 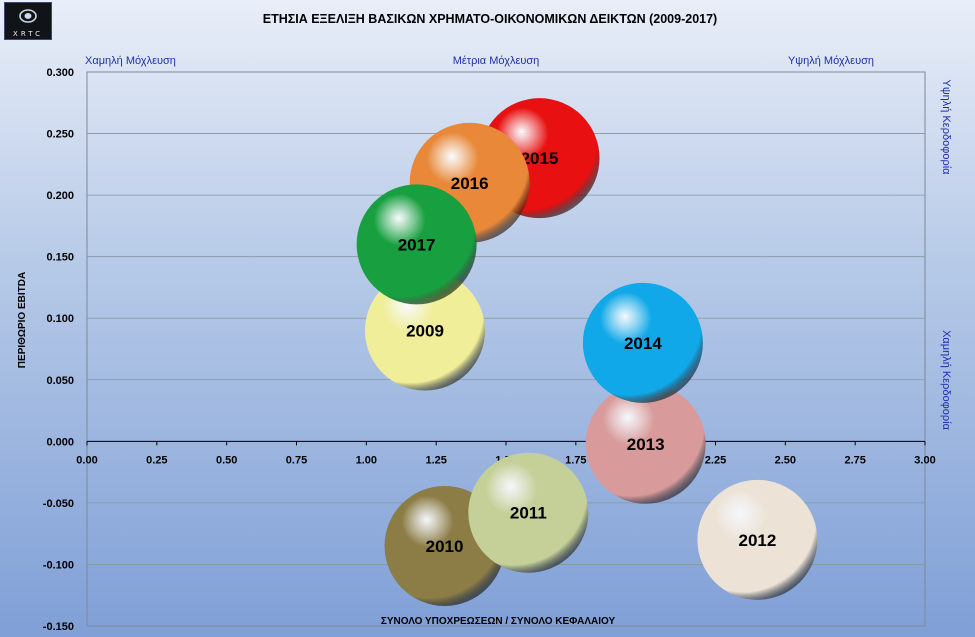 What do you see at coordinates (575, 460) in the screenshot?
I see `x-tick-label: 1.75` at bounding box center [575, 460].